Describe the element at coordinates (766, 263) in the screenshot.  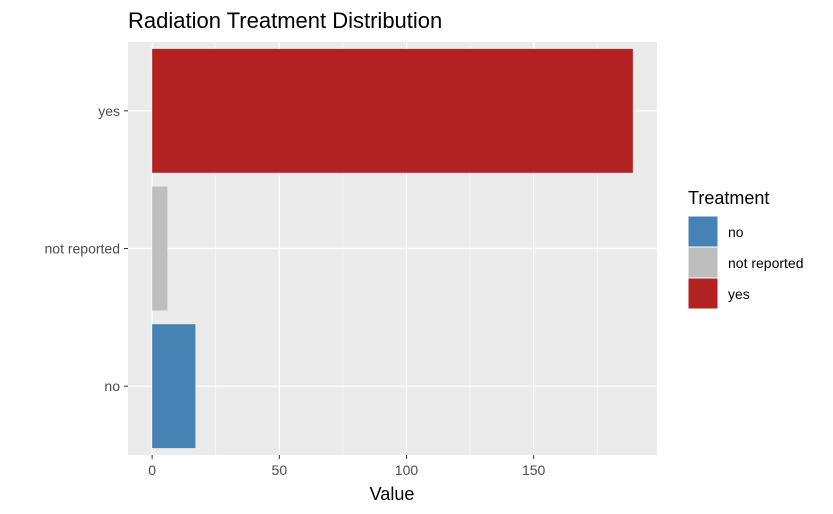
I see `legend-label: not reported` at that location.